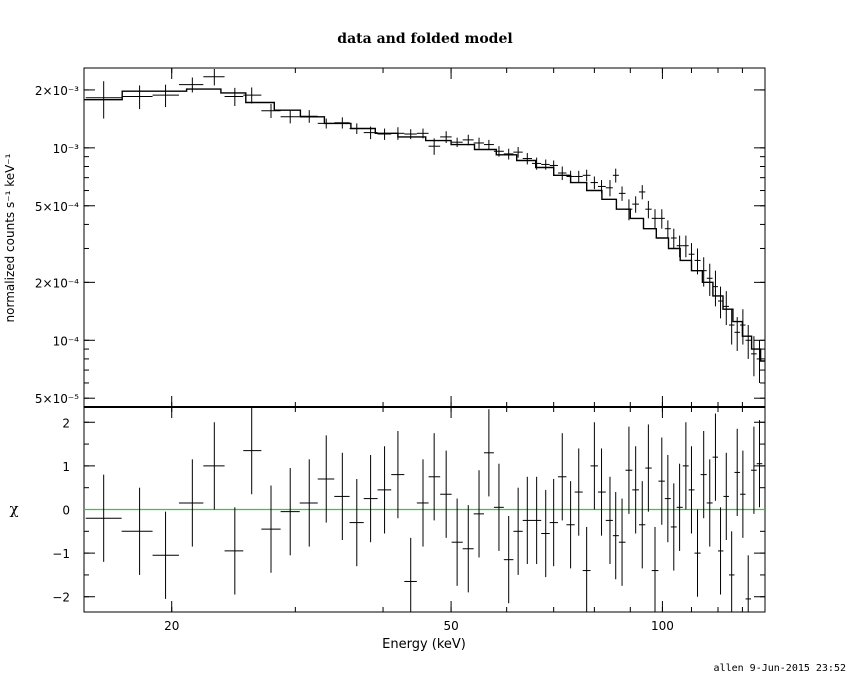  Describe the element at coordinates (424, 644) in the screenshot. I see `x-axis-label: Energy (keV)` at that location.